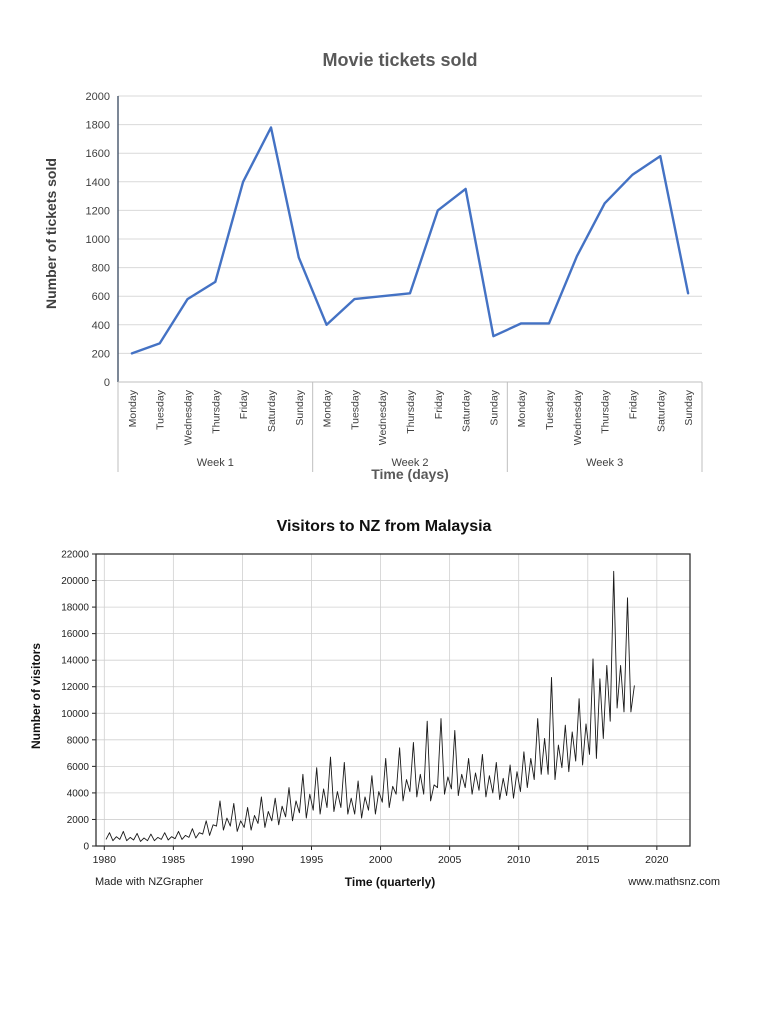  What do you see at coordinates (101, 326) in the screenshot?
I see `y-tick-label: 400` at bounding box center [101, 326].